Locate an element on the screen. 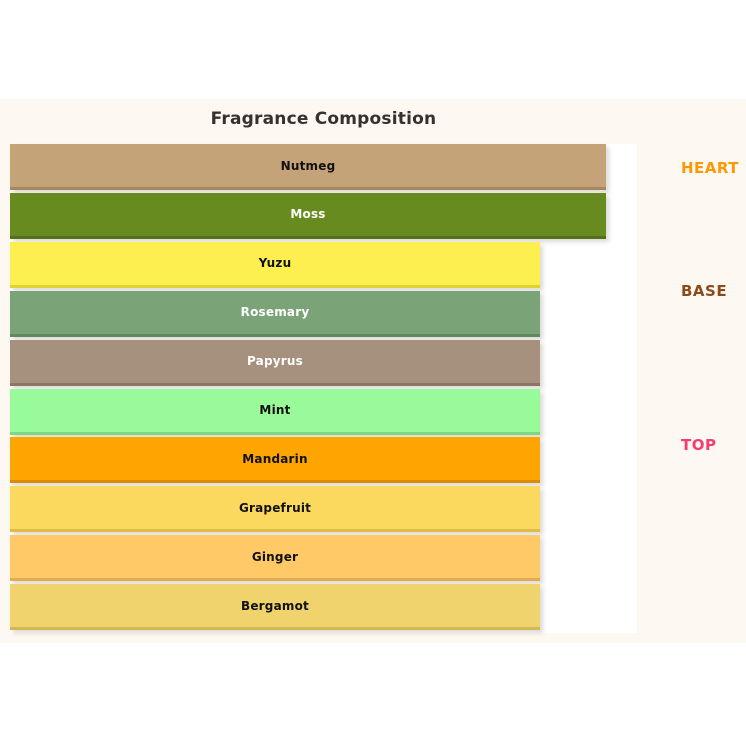 The height and width of the screenshot is (746, 746). bar-label-mandarin: Mandarin is located at coordinates (275, 458).